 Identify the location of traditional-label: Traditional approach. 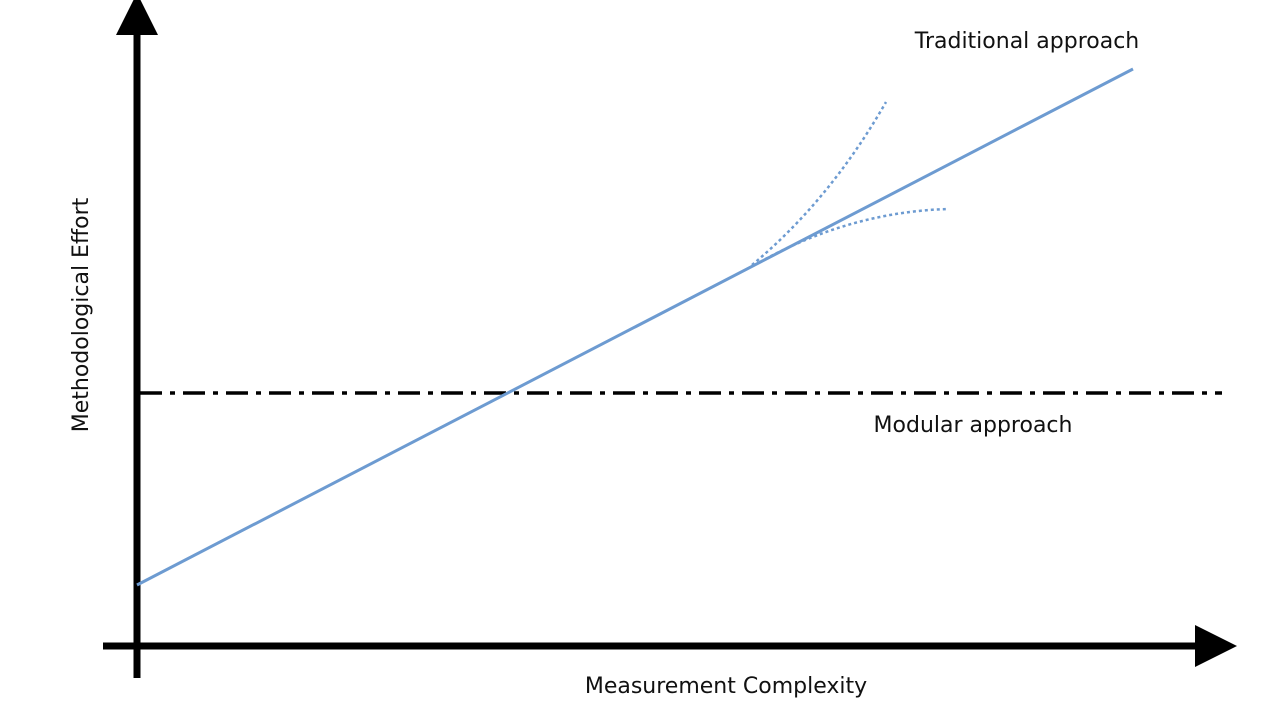
(1027, 41).